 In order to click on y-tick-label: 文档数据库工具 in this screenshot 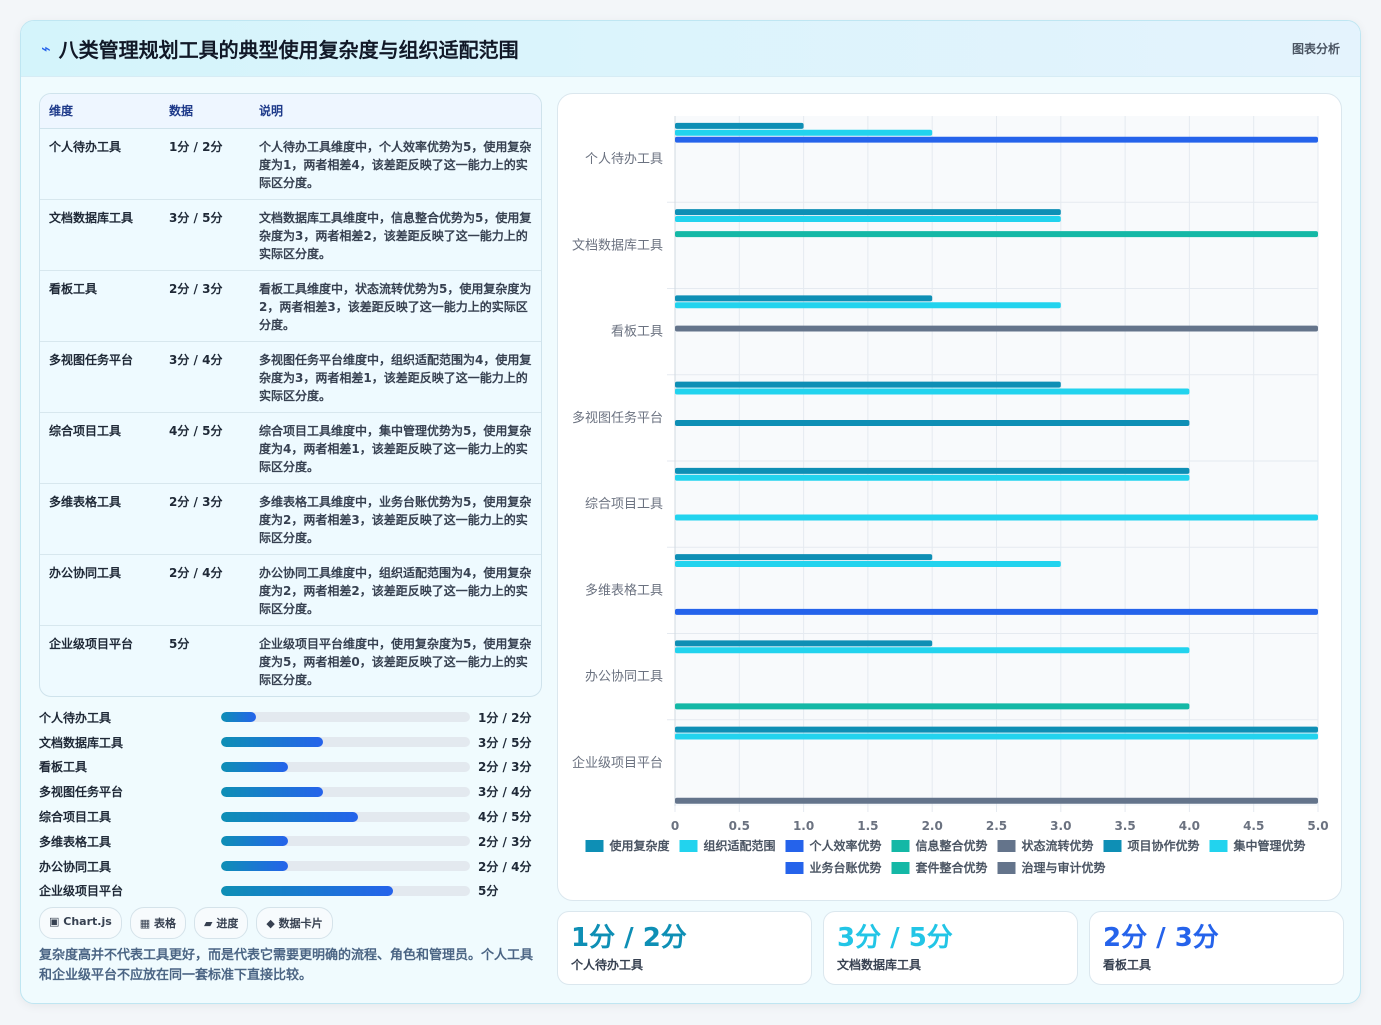, I will do `click(617, 245)`.